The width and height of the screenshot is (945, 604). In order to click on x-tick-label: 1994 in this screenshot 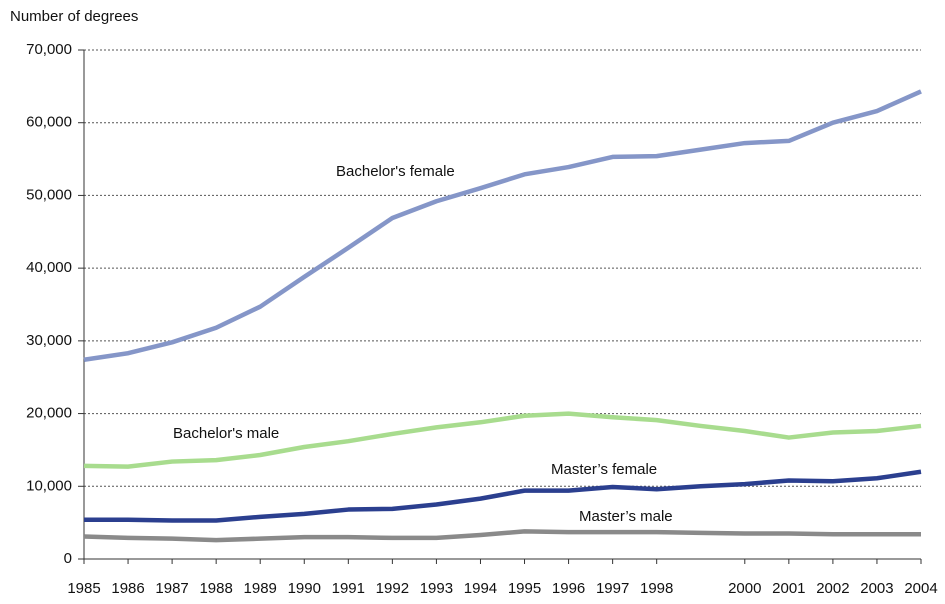, I will do `click(480, 588)`.